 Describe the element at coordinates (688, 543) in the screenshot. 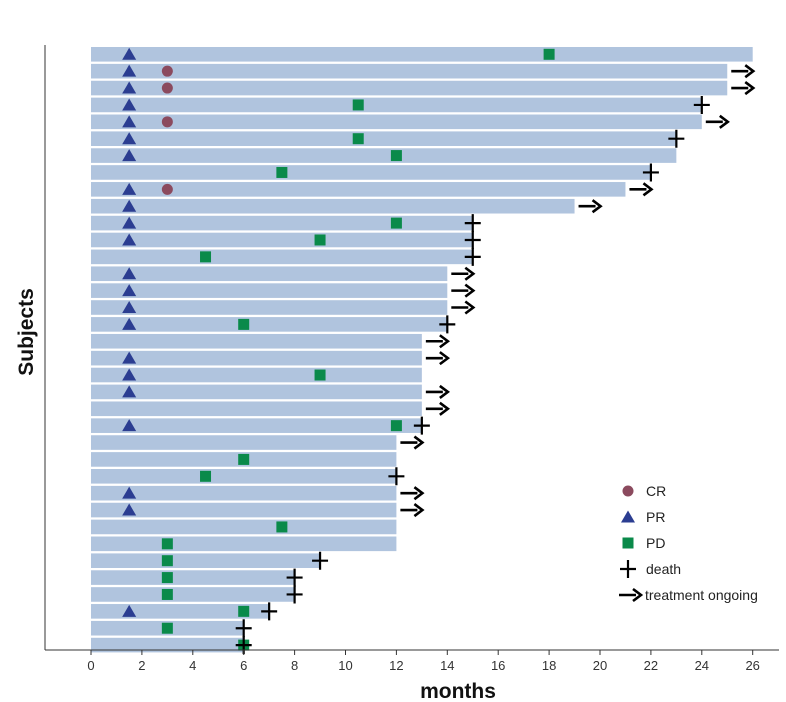

I see `legend: CR PR PD death treatment ongoing` at that location.